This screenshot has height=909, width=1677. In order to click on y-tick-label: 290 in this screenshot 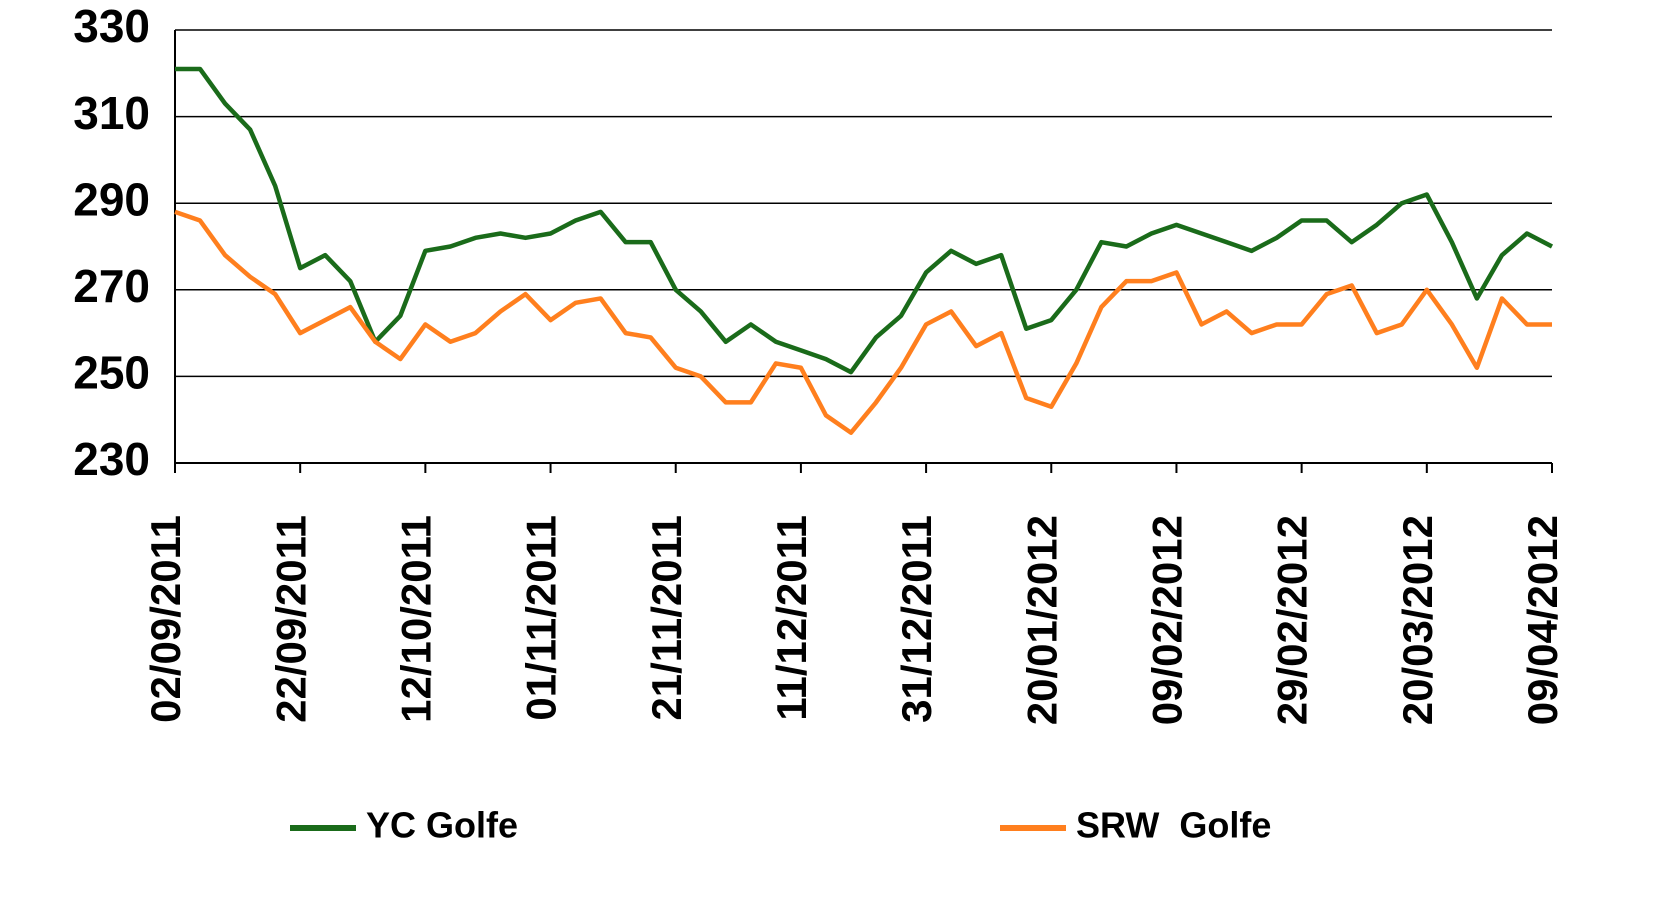, I will do `click(111, 199)`.